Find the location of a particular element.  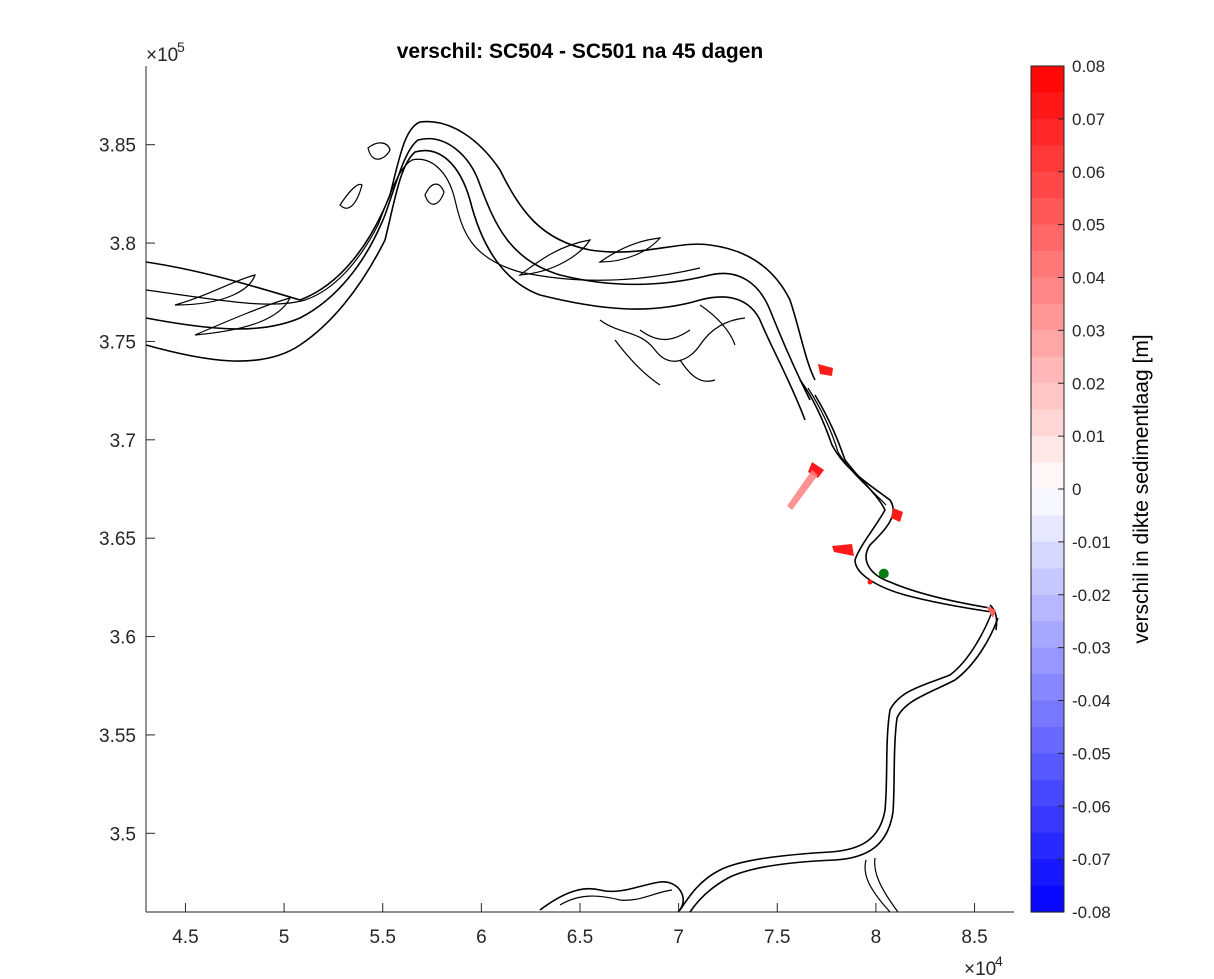

colorbar-tick-label: 0.03 is located at coordinates (1088, 330).